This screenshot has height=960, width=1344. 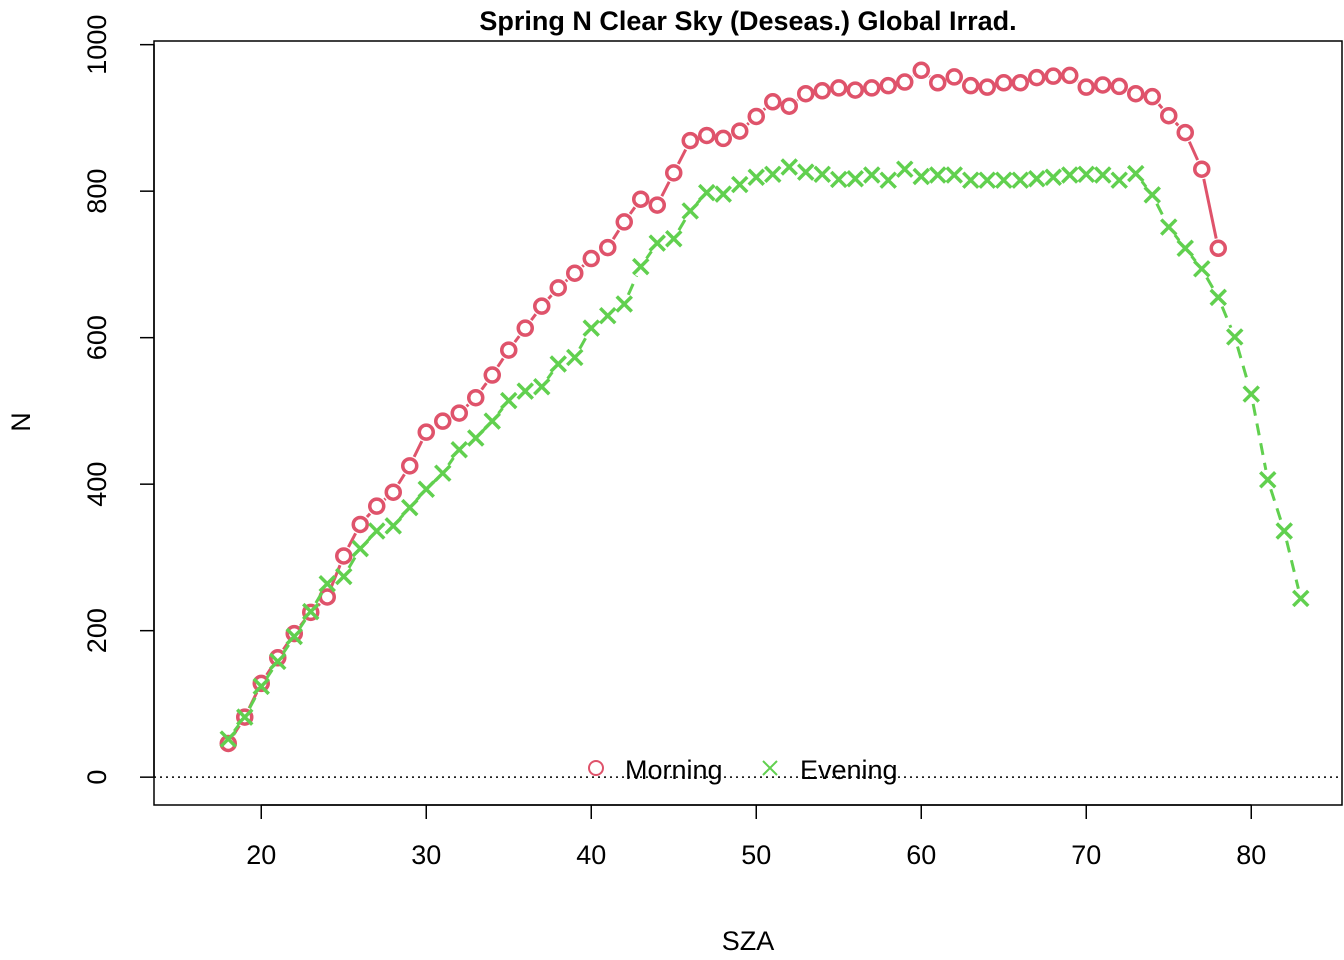 What do you see at coordinates (756, 855) in the screenshot?
I see `x-tick-label-50: 50` at bounding box center [756, 855].